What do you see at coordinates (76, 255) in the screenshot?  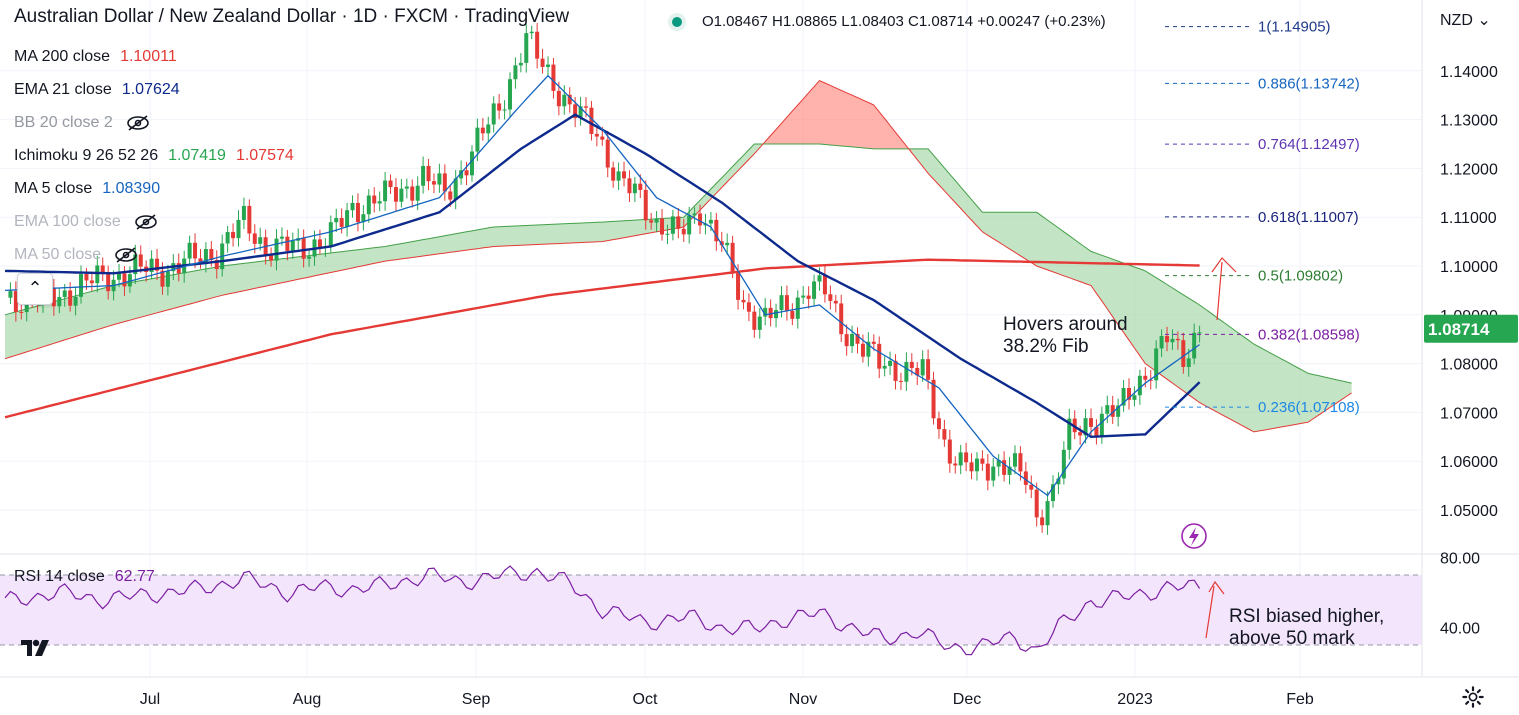 I see `legend-ma50: MA 50 close` at bounding box center [76, 255].